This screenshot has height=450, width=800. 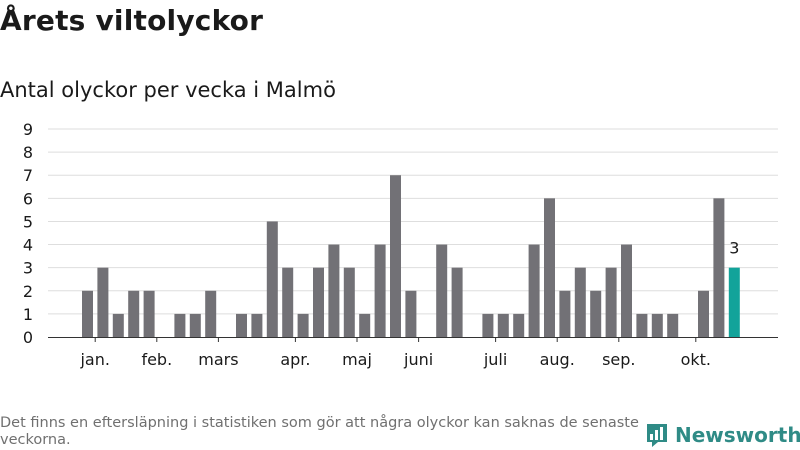 I want to click on x-tick-label: apr., so click(x=295, y=359).